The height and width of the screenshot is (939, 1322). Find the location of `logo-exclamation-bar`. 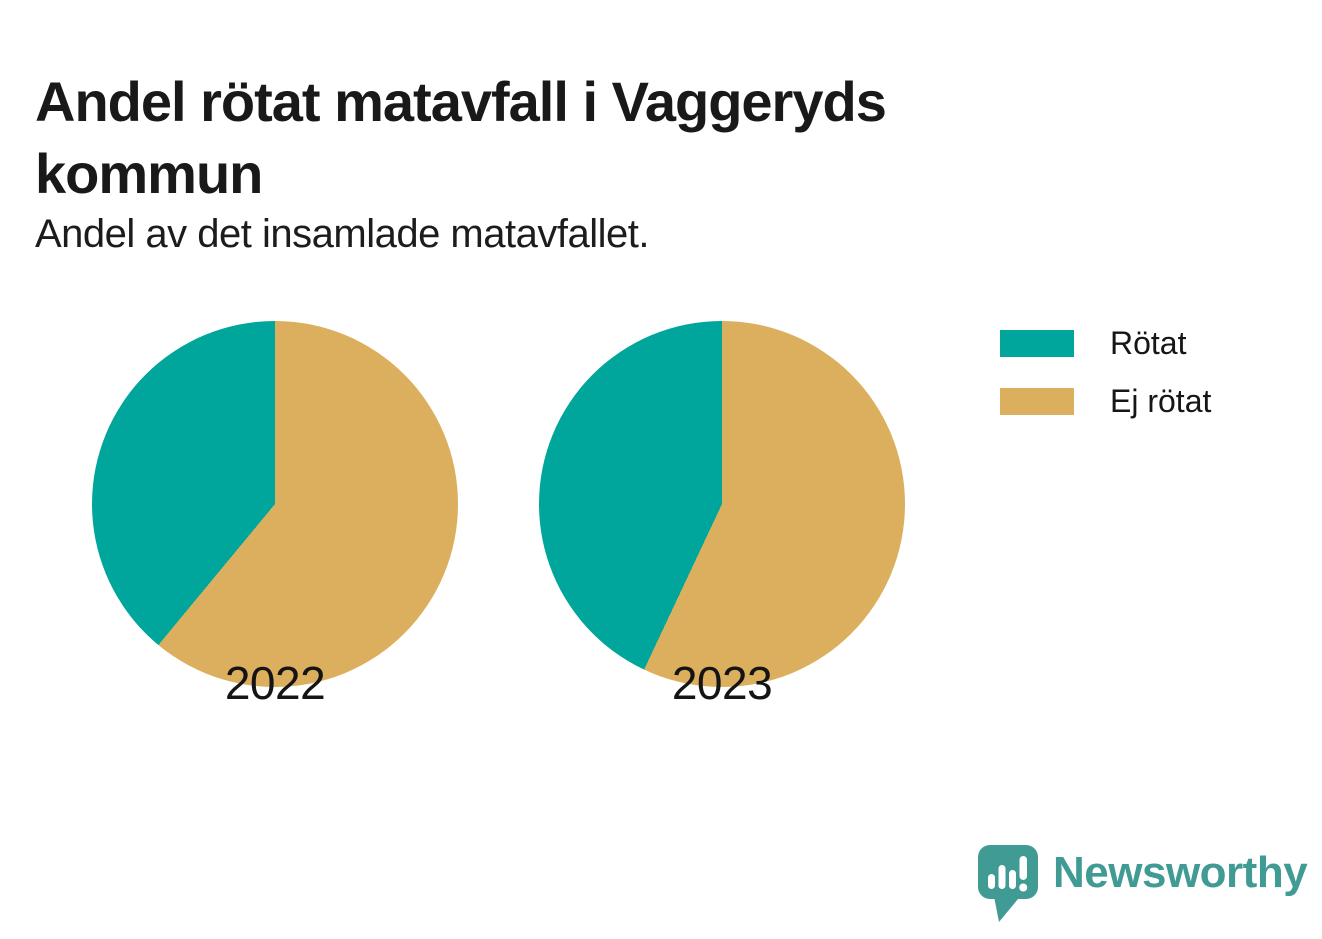

logo-exclamation-bar is located at coordinates (1023, 868).